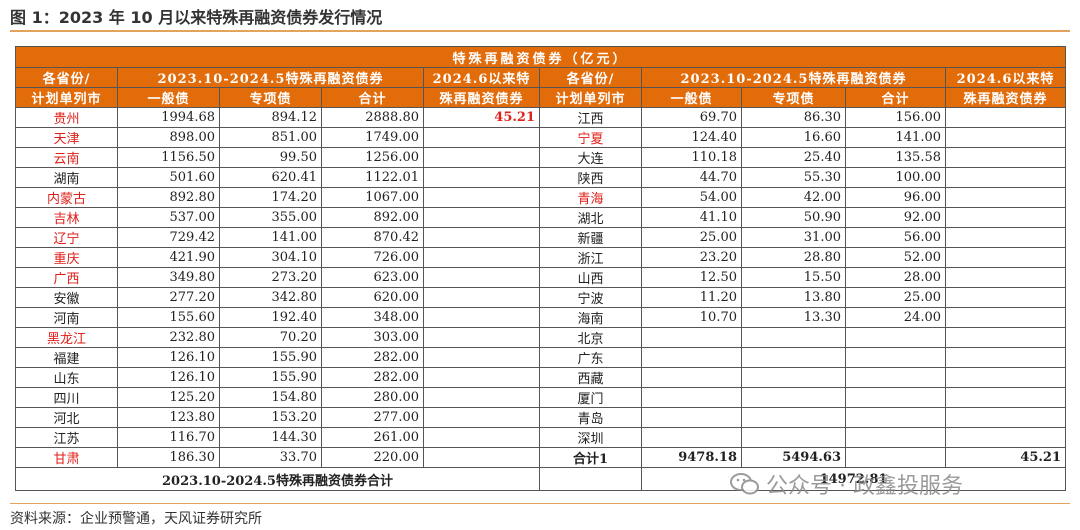 This screenshot has width=1080, height=530. Describe the element at coordinates (270, 197) in the screenshot. I see `left-special-bond-value: 174.20` at that location.